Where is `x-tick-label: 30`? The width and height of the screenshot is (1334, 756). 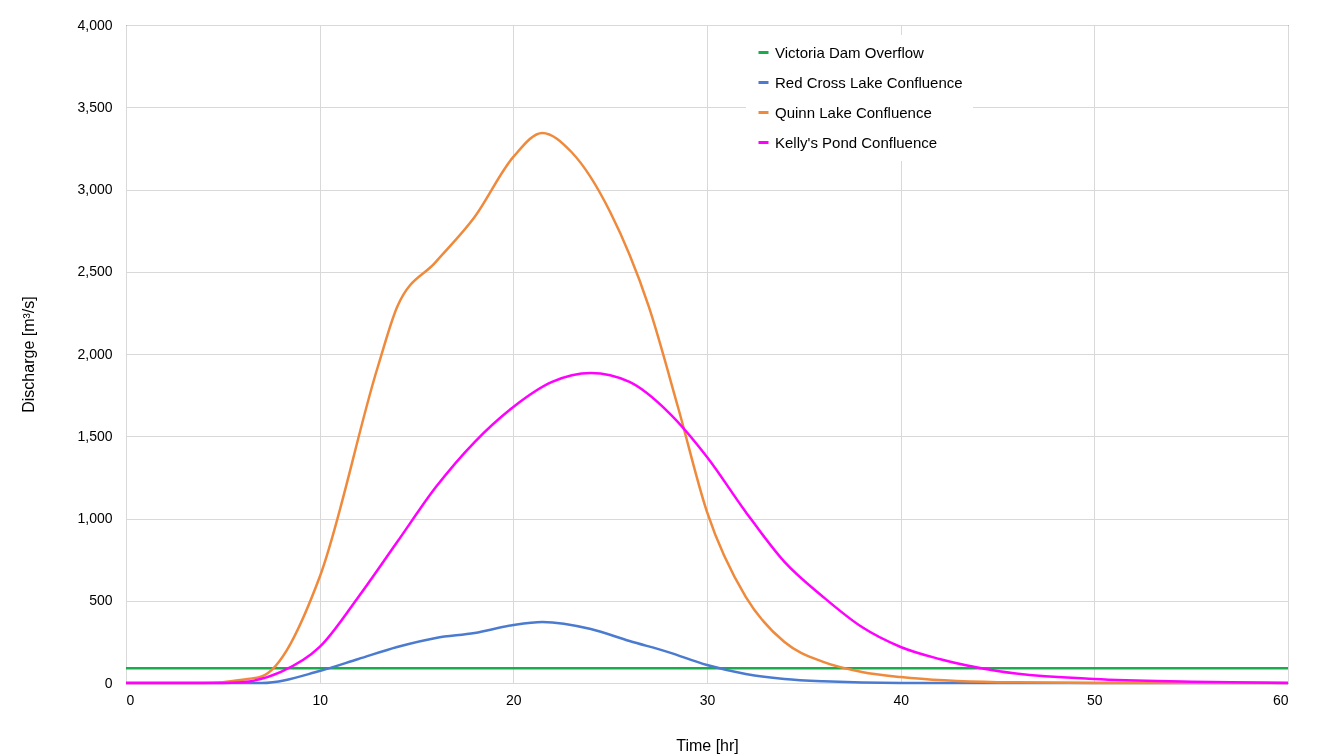 x-tick-label: 30 is located at coordinates (707, 699).